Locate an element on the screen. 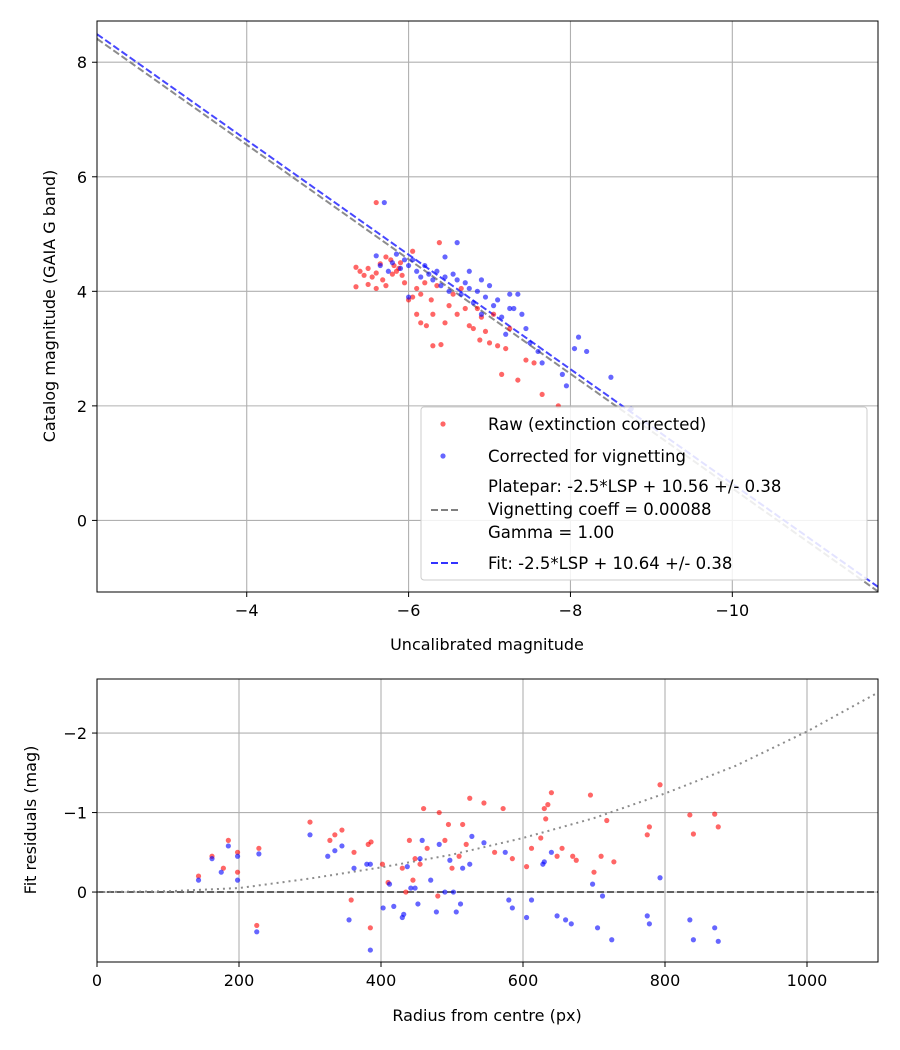 This screenshot has height=1050, width=900. bottom-points is located at coordinates (458, 867).